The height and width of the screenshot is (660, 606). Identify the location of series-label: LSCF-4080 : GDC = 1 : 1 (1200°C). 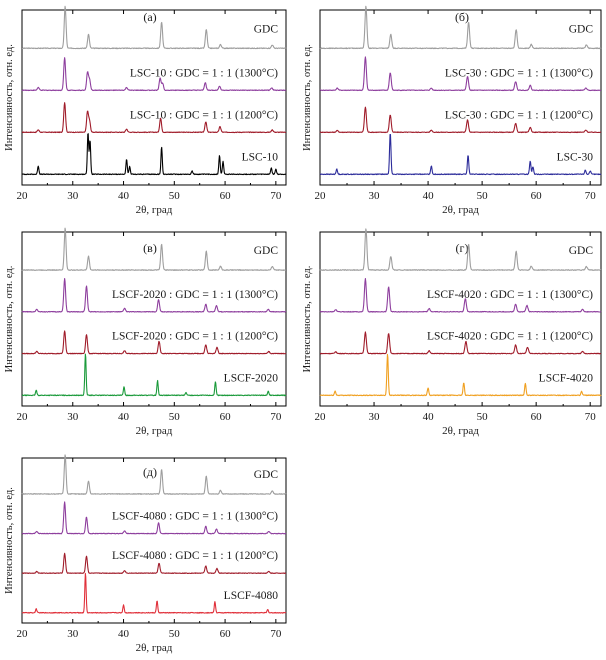
(195, 556).